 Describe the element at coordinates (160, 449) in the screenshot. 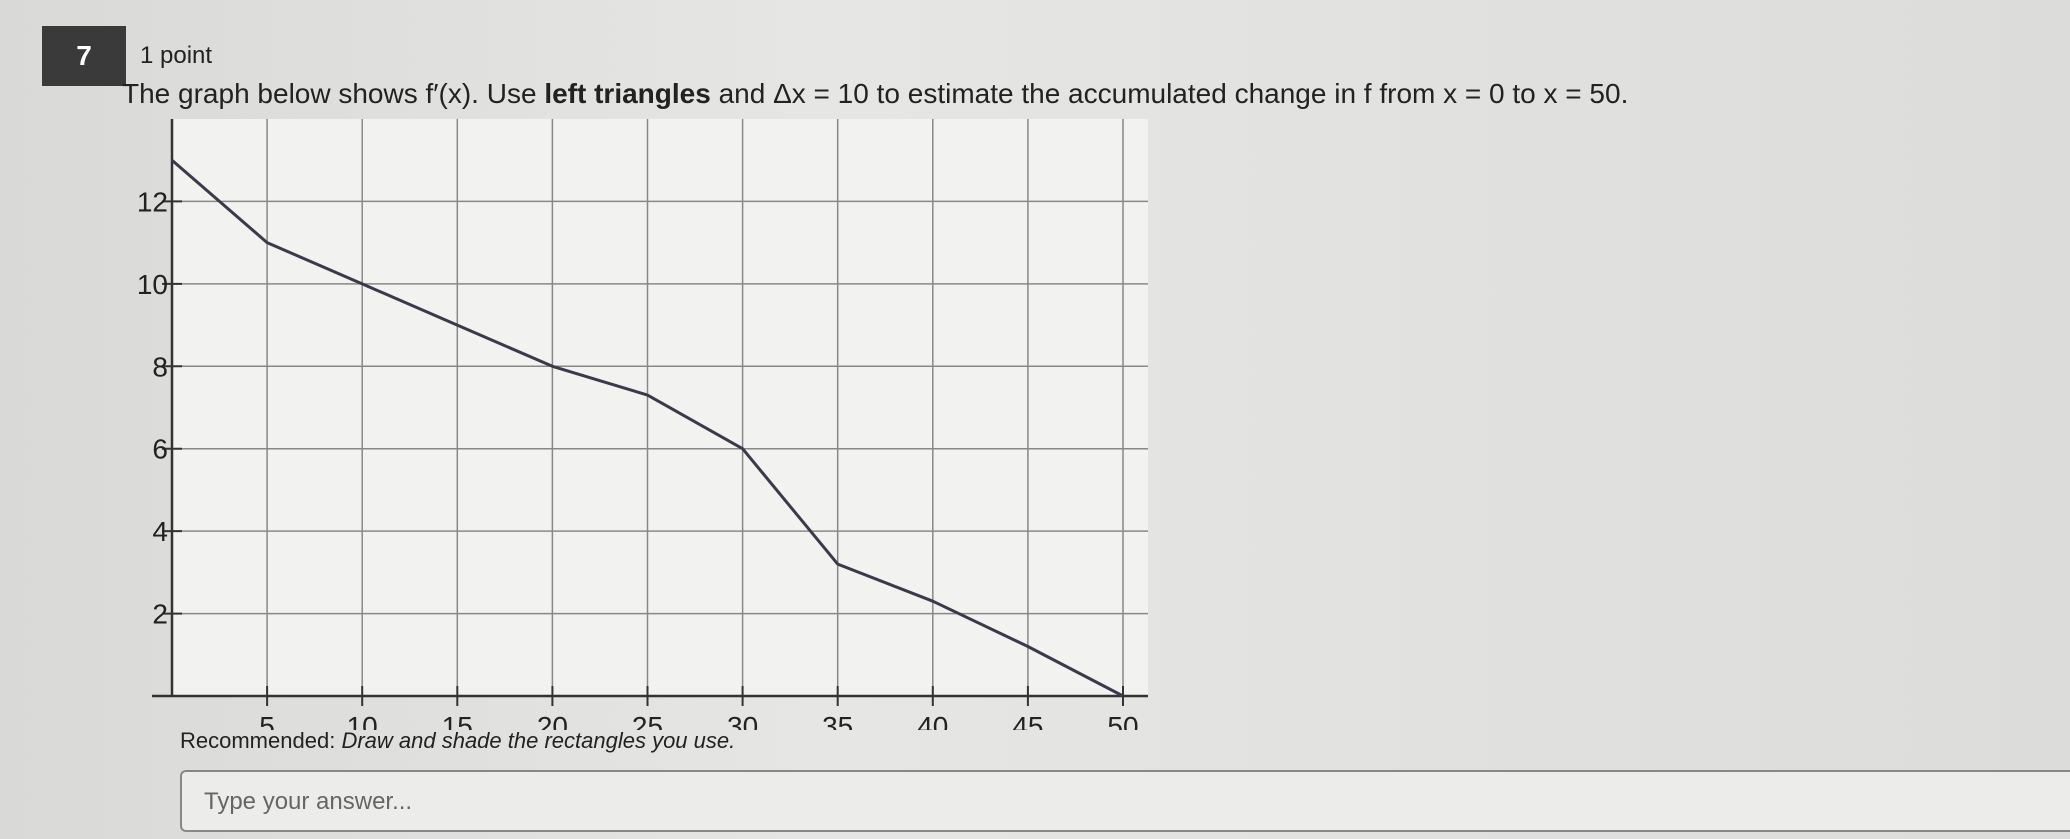

I see `y-tick-label: 6` at that location.